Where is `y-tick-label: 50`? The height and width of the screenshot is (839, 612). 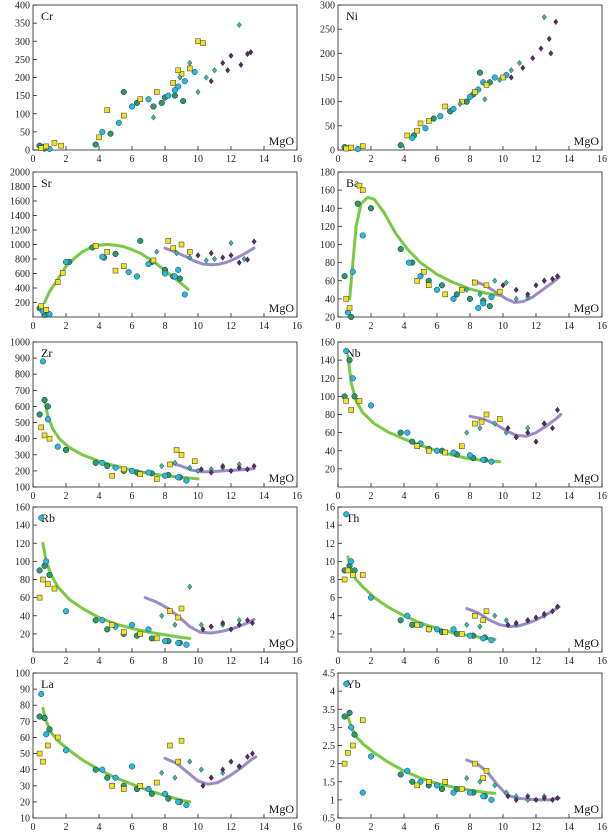
y-tick-label: 50 is located at coordinates (25, 132).